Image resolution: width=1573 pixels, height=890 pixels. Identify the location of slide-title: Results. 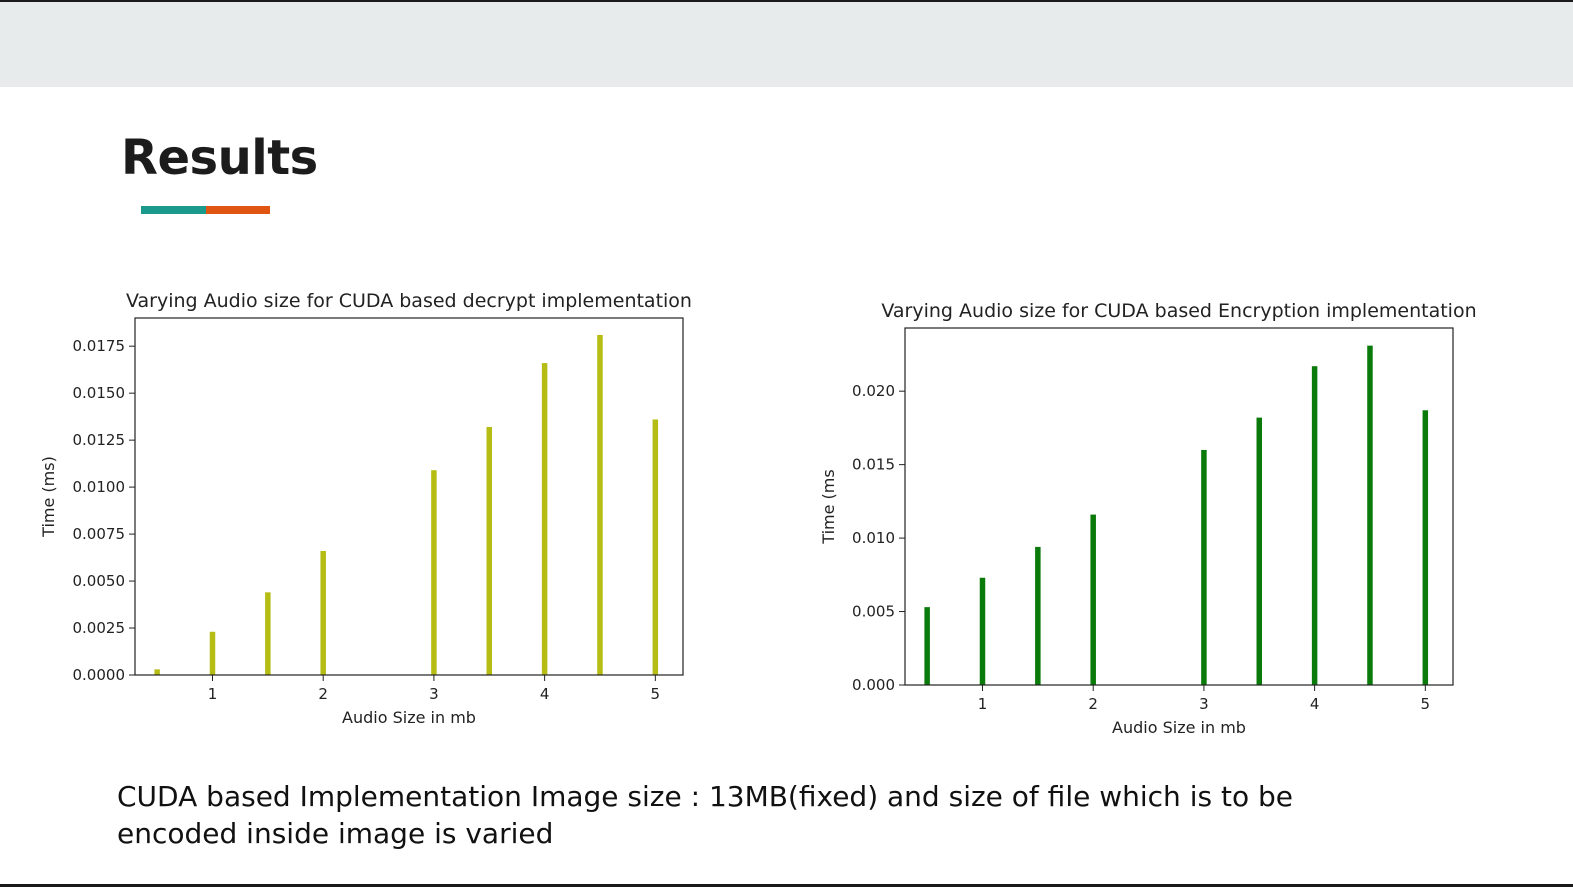
(219, 158).